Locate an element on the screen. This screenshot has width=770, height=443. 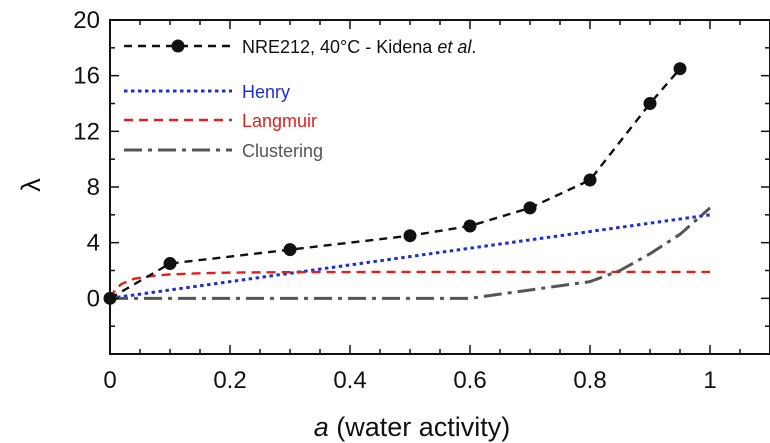
x-tick-label: 0.8 is located at coordinates (589, 380).